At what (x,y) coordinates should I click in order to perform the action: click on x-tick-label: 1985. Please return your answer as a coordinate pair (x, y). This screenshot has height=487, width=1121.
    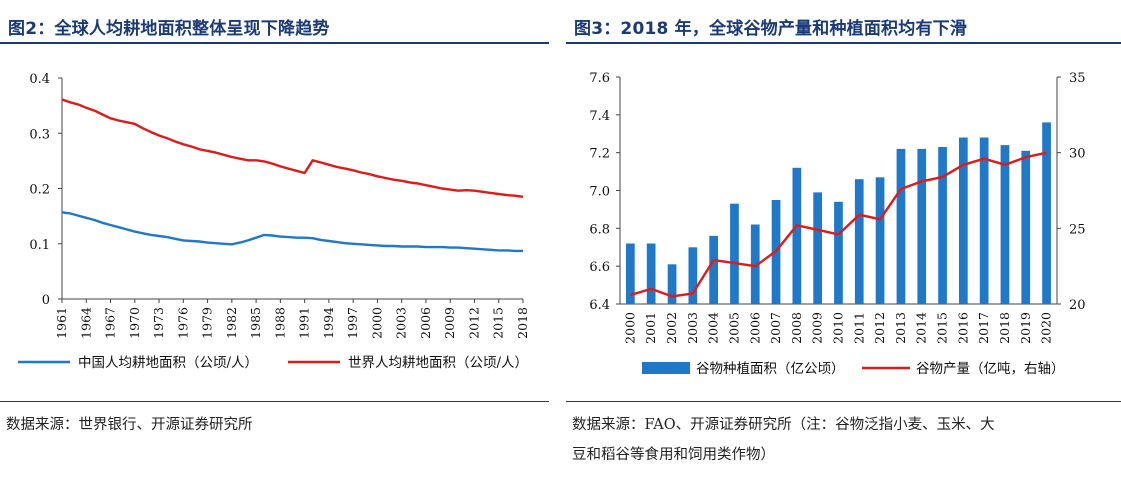
    Looking at the image, I should click on (255, 323).